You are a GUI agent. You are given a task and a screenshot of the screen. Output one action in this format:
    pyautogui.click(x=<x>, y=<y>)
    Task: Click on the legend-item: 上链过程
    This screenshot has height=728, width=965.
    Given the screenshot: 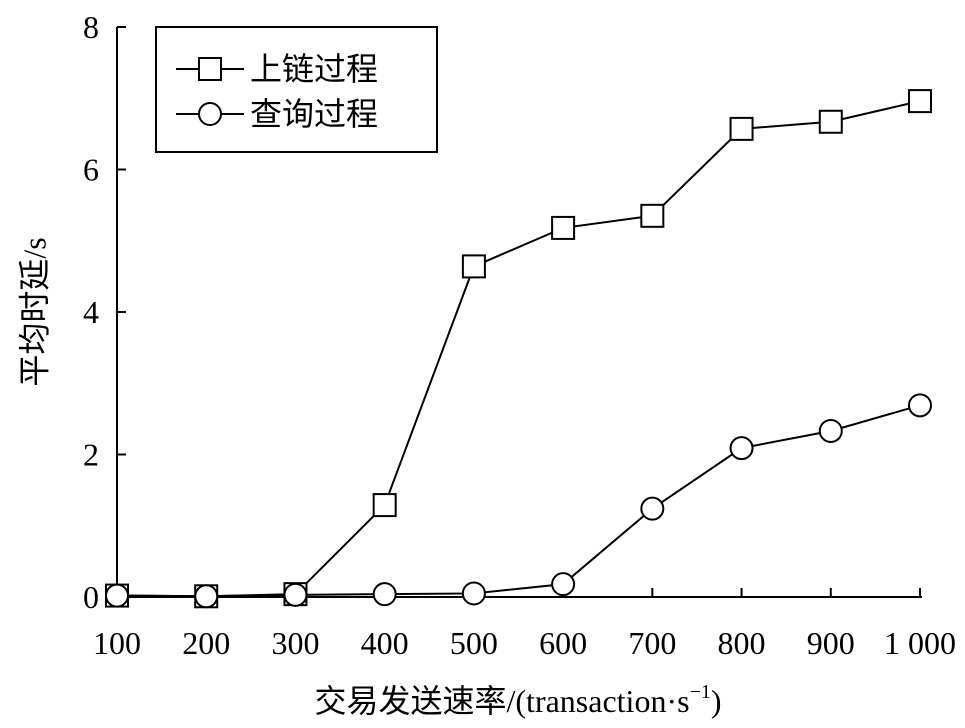 What is the action you would take?
    pyautogui.click(x=277, y=69)
    